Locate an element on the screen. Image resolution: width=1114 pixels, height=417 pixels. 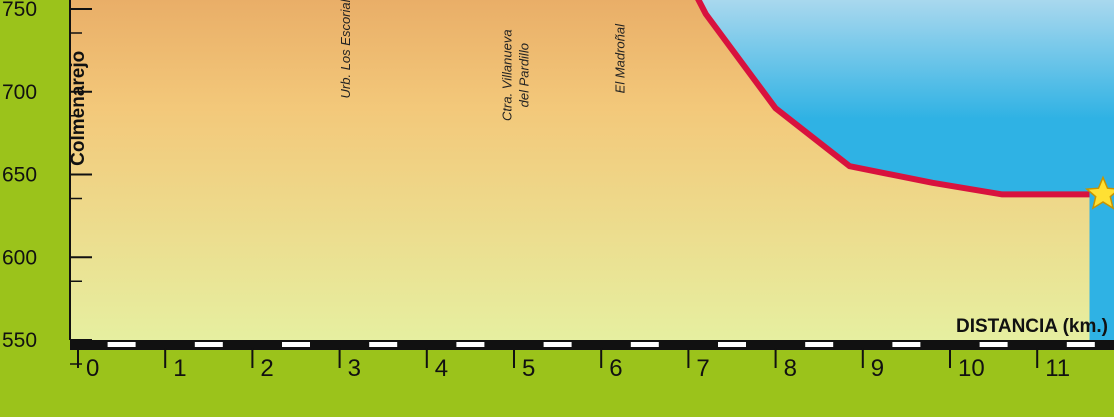
x-axis-title: DISTANCIA (km.) is located at coordinates (1032, 326).